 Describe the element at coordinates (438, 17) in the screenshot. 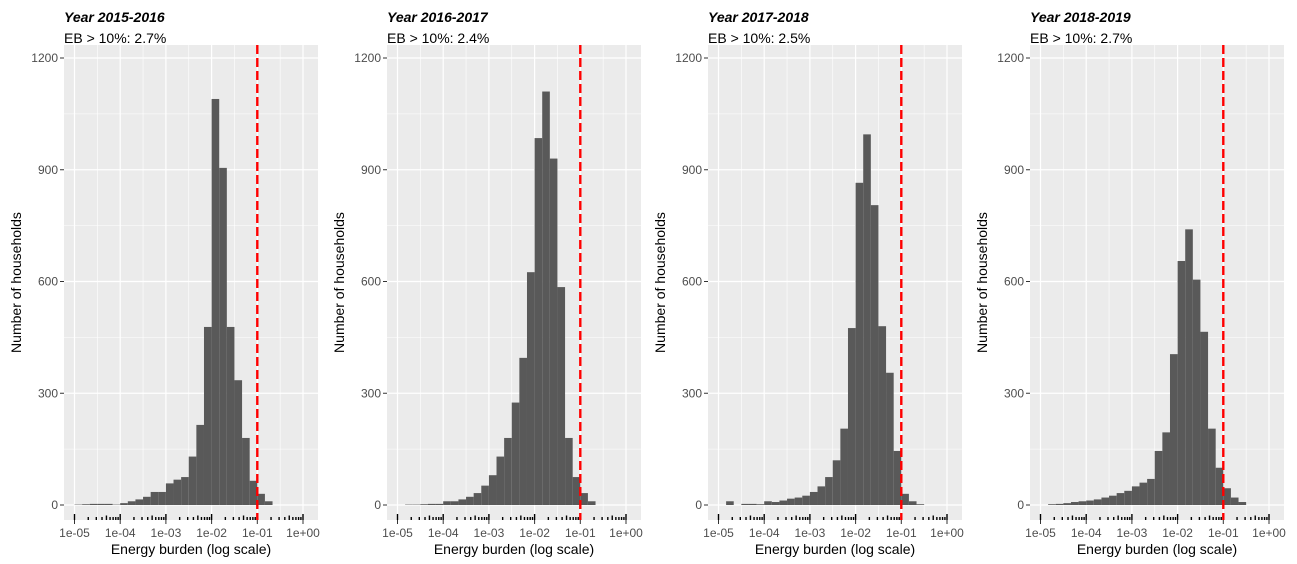

I see `chart-title: Year 2016-2017` at that location.